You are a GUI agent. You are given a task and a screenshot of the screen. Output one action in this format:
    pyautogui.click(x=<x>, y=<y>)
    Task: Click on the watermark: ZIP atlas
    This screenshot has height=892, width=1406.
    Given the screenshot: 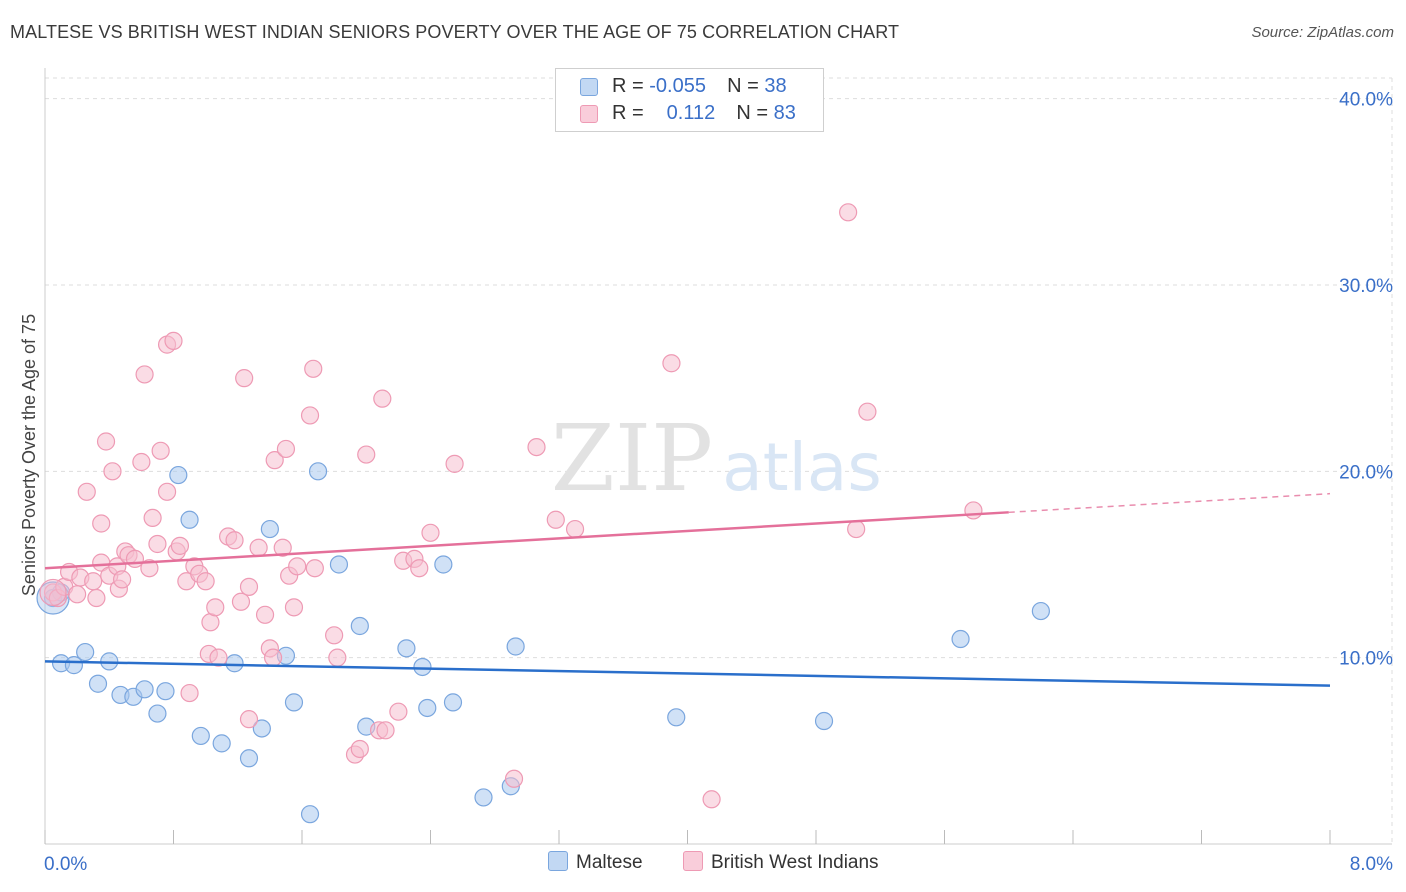 What is the action you would take?
    pyautogui.click(x=716, y=458)
    